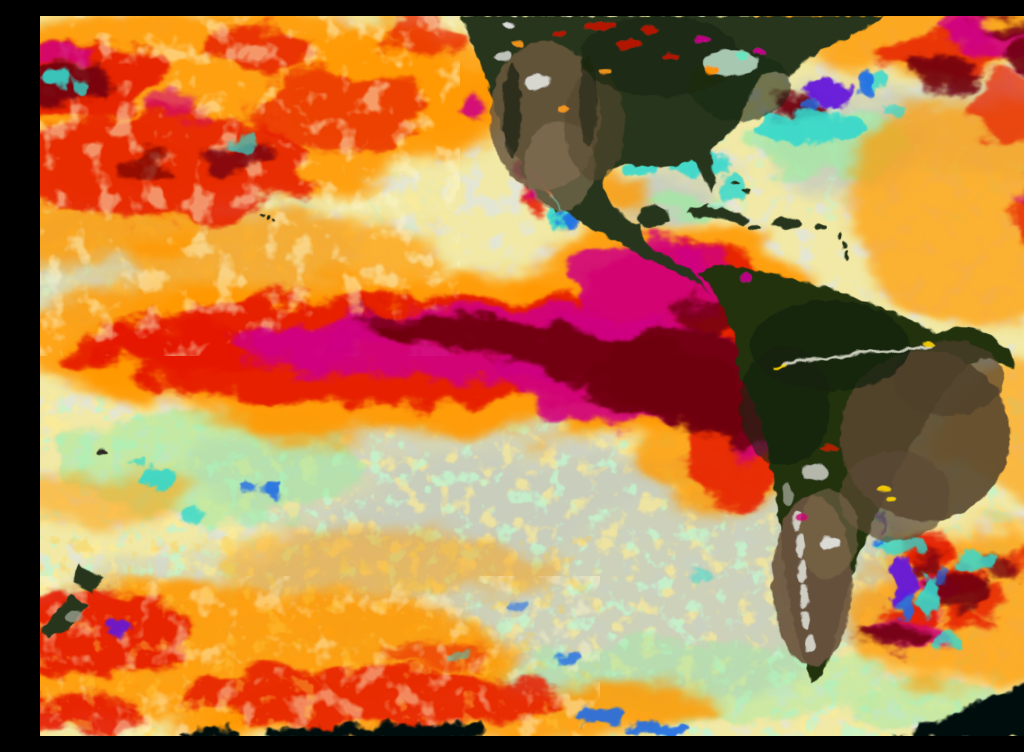  Describe the element at coordinates (820, 227) in the screenshot. I see `puerto-rico` at that location.